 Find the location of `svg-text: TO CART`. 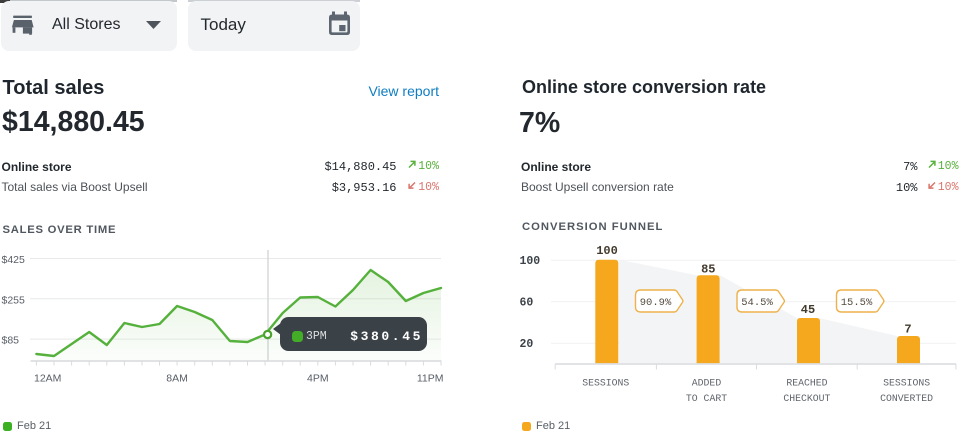

svg-text: TO CART is located at coordinates (706, 398).